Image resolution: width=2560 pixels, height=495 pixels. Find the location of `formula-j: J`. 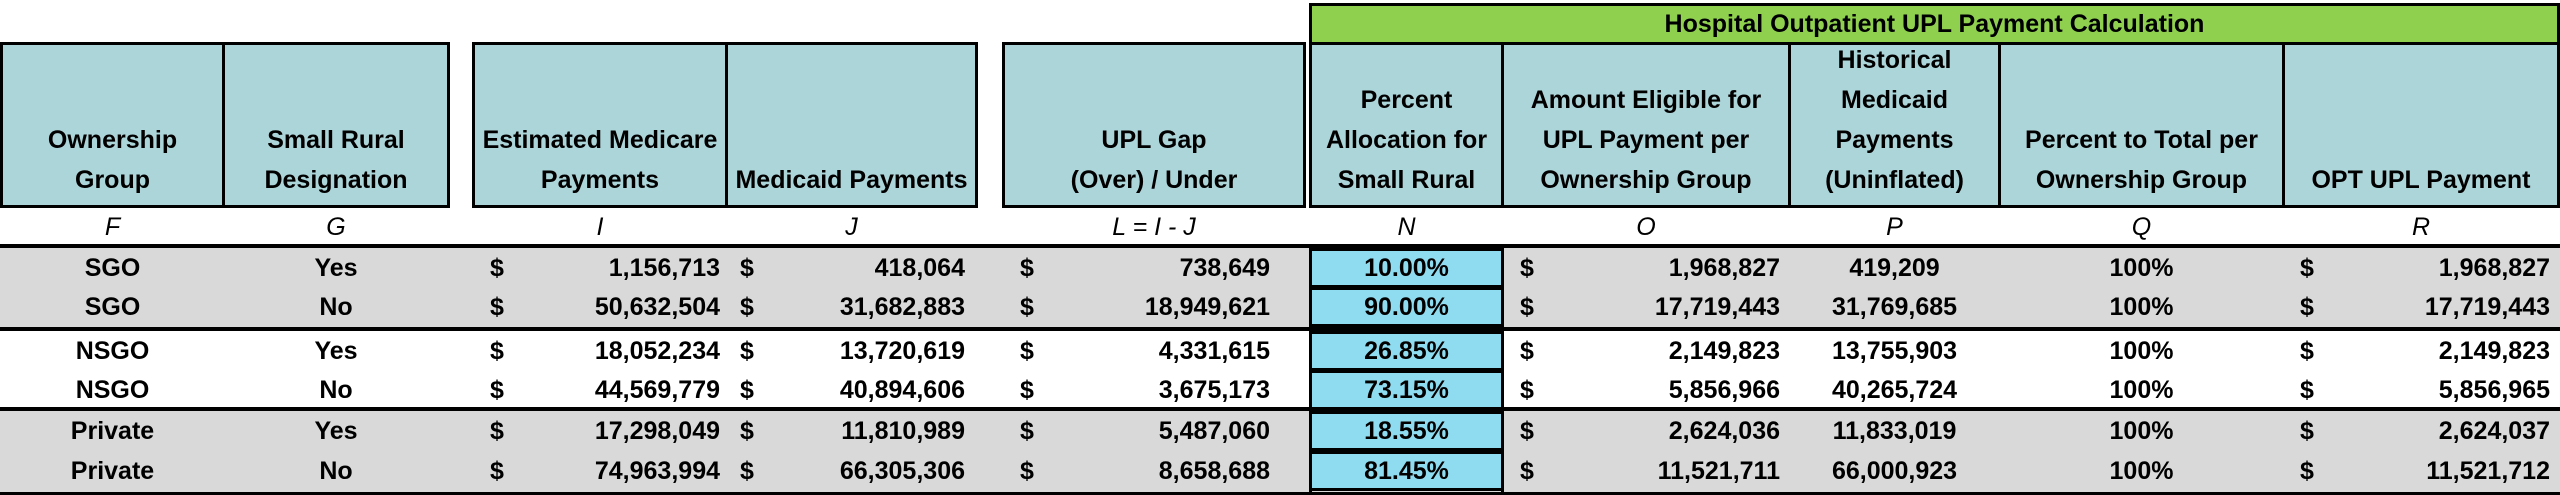

formula-j: J is located at coordinates (851, 226).